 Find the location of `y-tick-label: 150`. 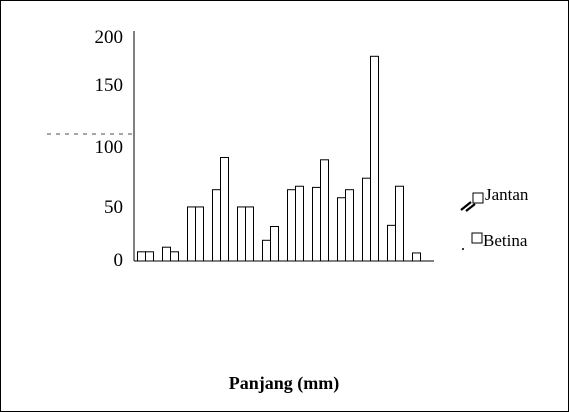

y-tick-label: 150 is located at coordinates (109, 85).